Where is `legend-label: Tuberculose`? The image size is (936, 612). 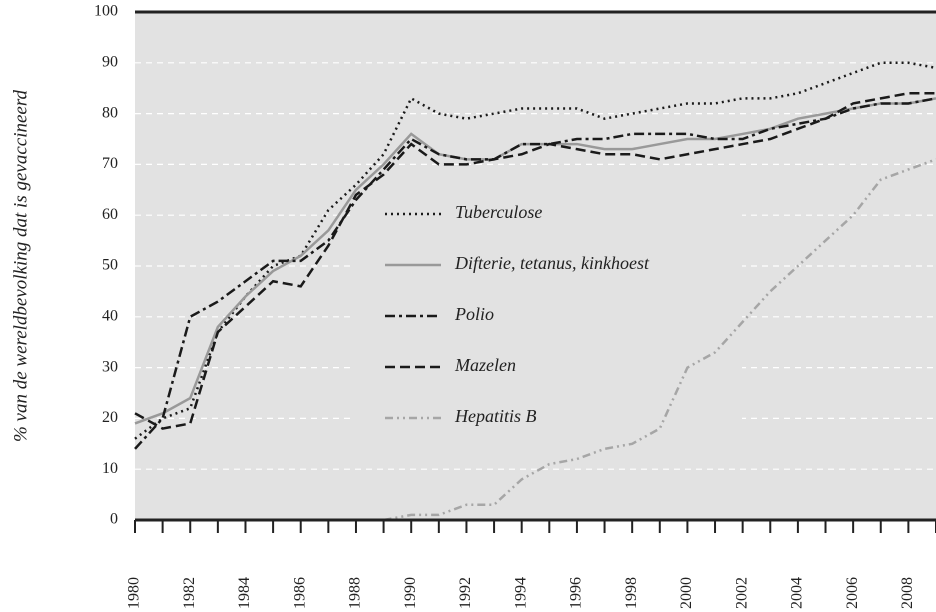
legend-label: Tuberculose is located at coordinates (498, 212).